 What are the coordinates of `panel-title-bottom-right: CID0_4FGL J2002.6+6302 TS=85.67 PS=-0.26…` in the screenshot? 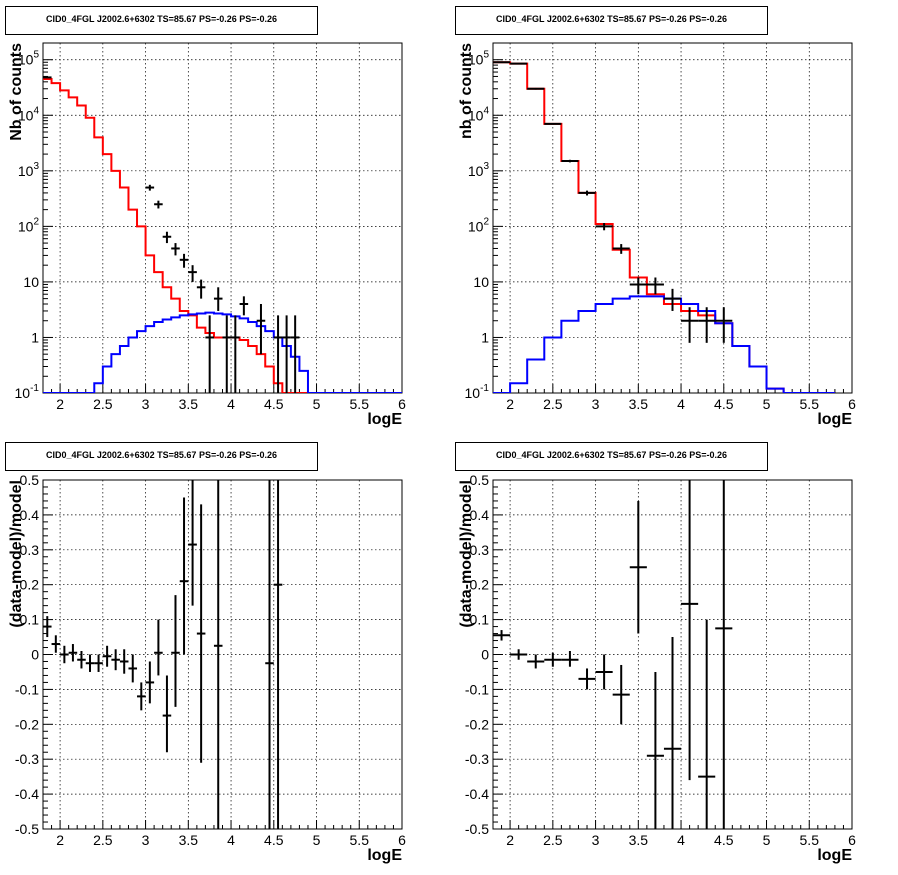 It's located at (611, 456).